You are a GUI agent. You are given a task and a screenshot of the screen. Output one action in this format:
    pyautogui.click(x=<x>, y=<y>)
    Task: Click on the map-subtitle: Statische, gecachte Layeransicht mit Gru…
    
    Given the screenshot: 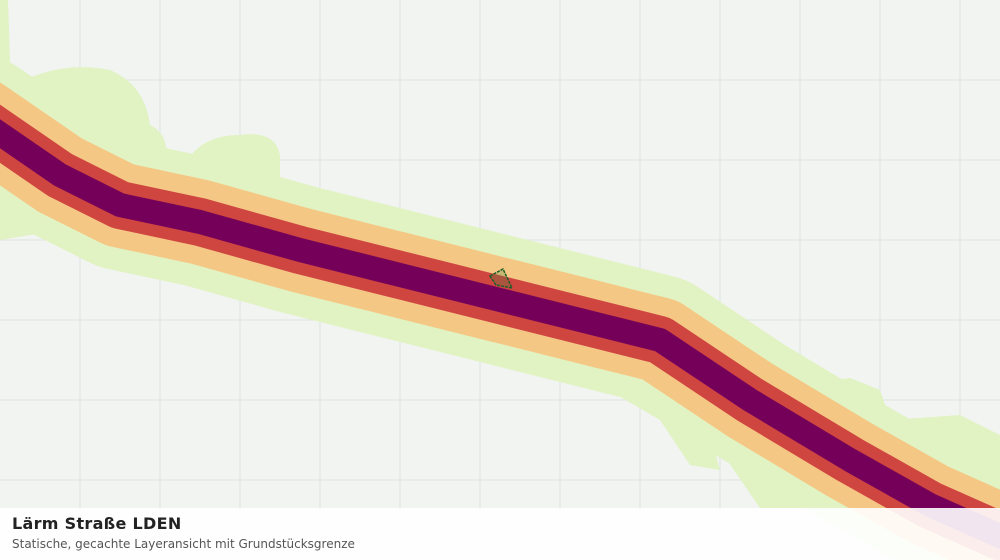 What is the action you would take?
    pyautogui.click(x=183, y=544)
    